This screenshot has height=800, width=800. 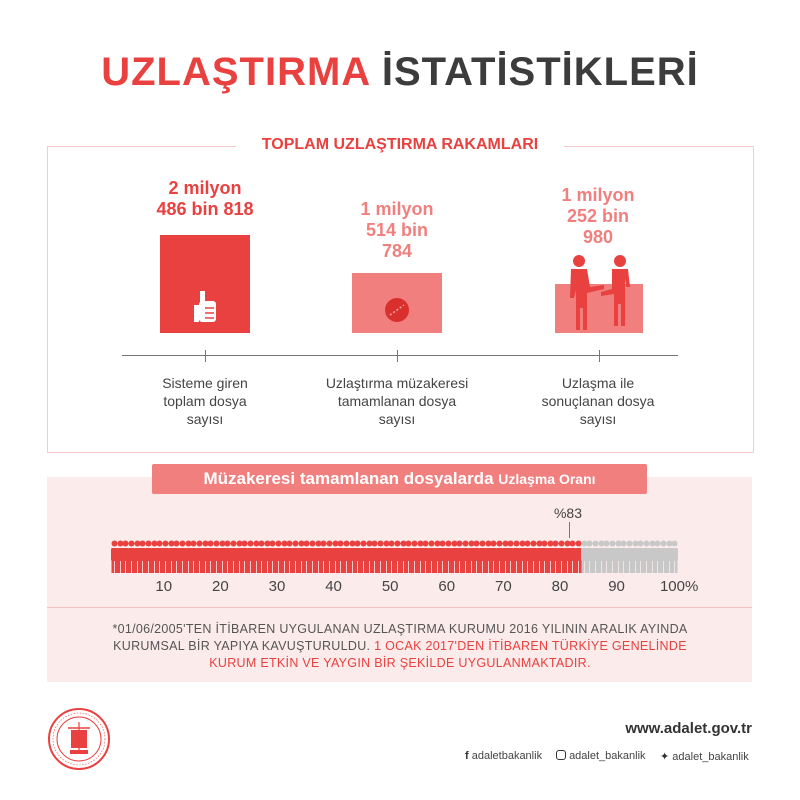 I want to click on stat-reconciled-line2: 252 bin, so click(x=598, y=216).